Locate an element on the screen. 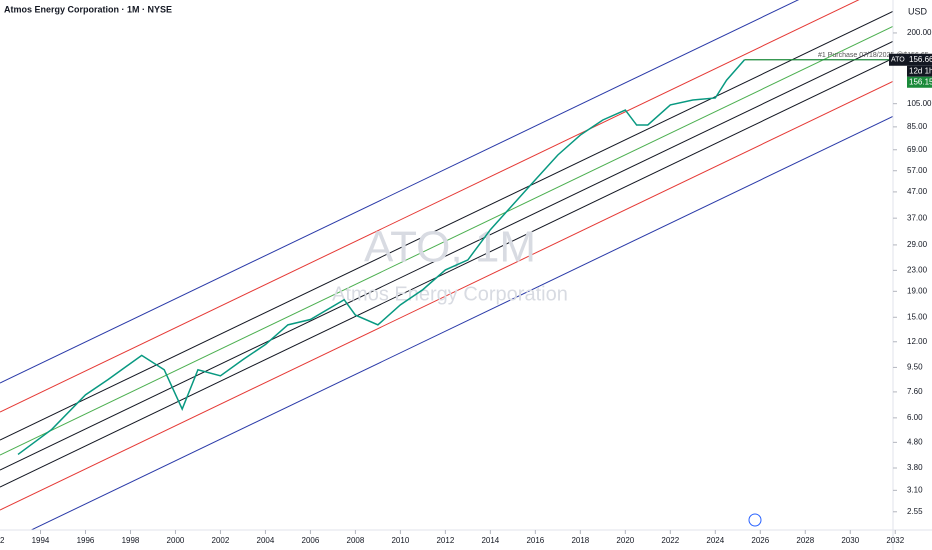 The width and height of the screenshot is (932, 550). currency: USD is located at coordinates (918, 11).